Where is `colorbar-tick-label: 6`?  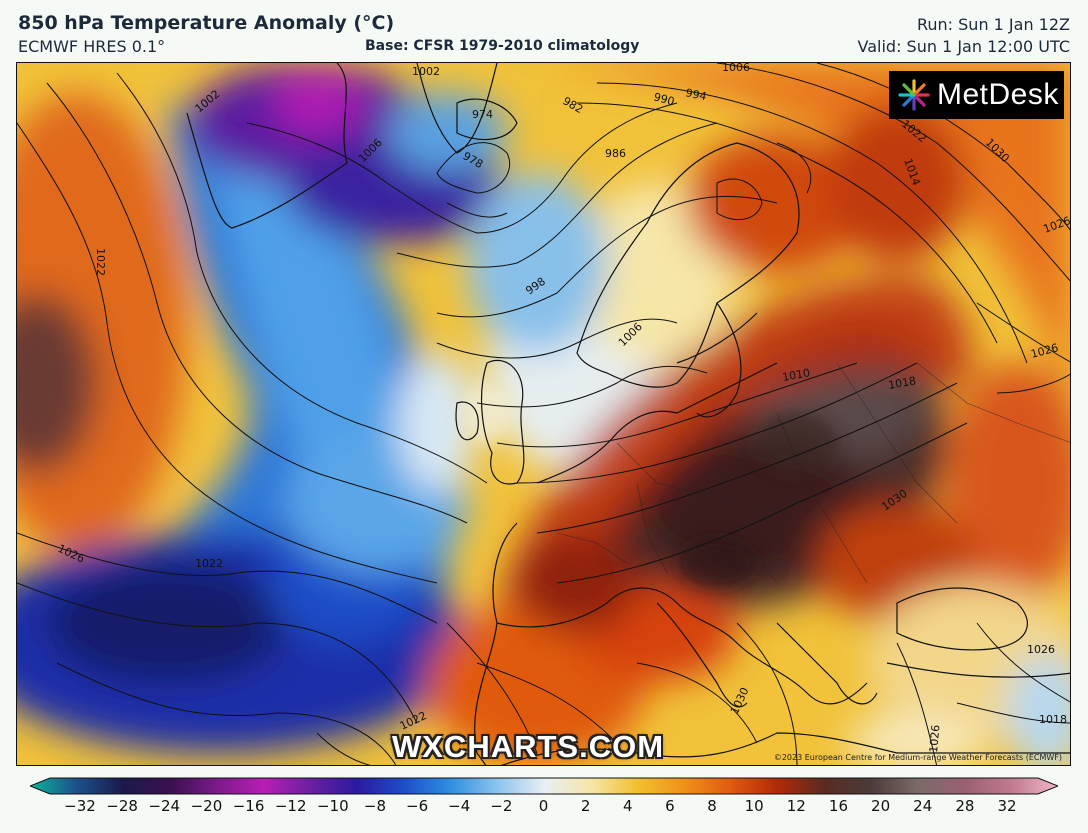
colorbar-tick-label: 6 is located at coordinates (670, 806).